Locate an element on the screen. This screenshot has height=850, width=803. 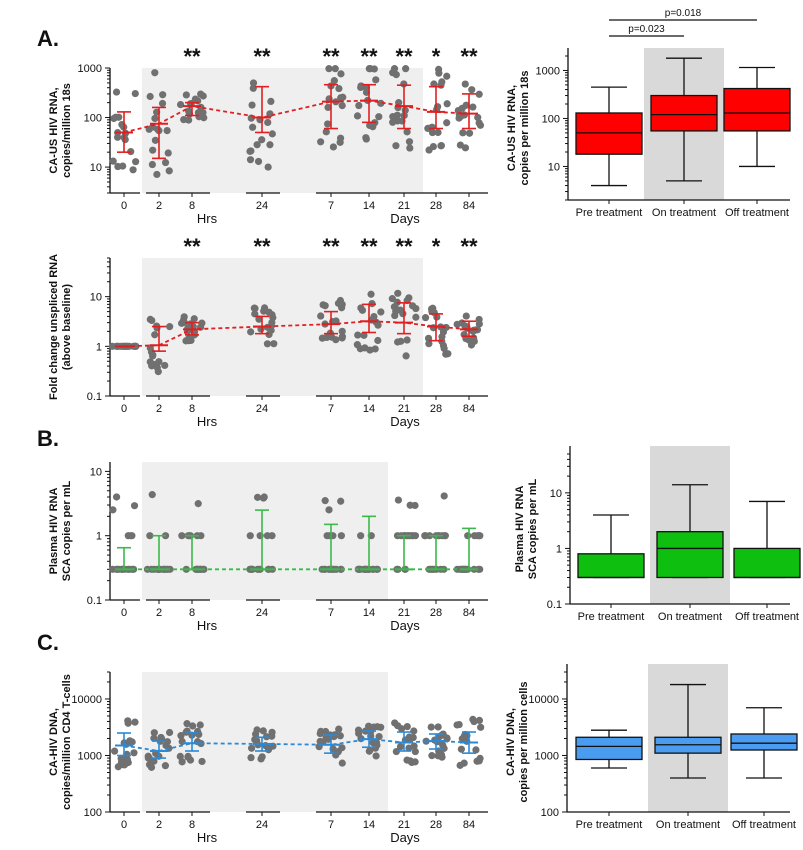
p-value-label: p=0.018 is located at coordinates (683, 13).